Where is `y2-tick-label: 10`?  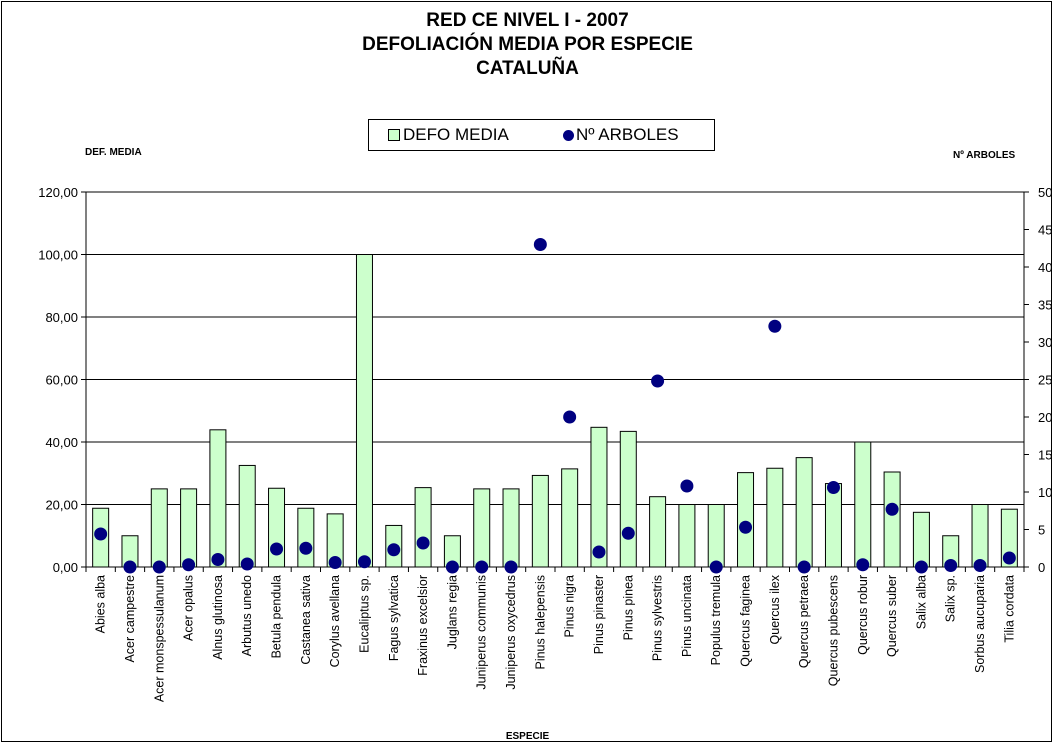 y2-tick-label: 10 is located at coordinates (1045, 492).